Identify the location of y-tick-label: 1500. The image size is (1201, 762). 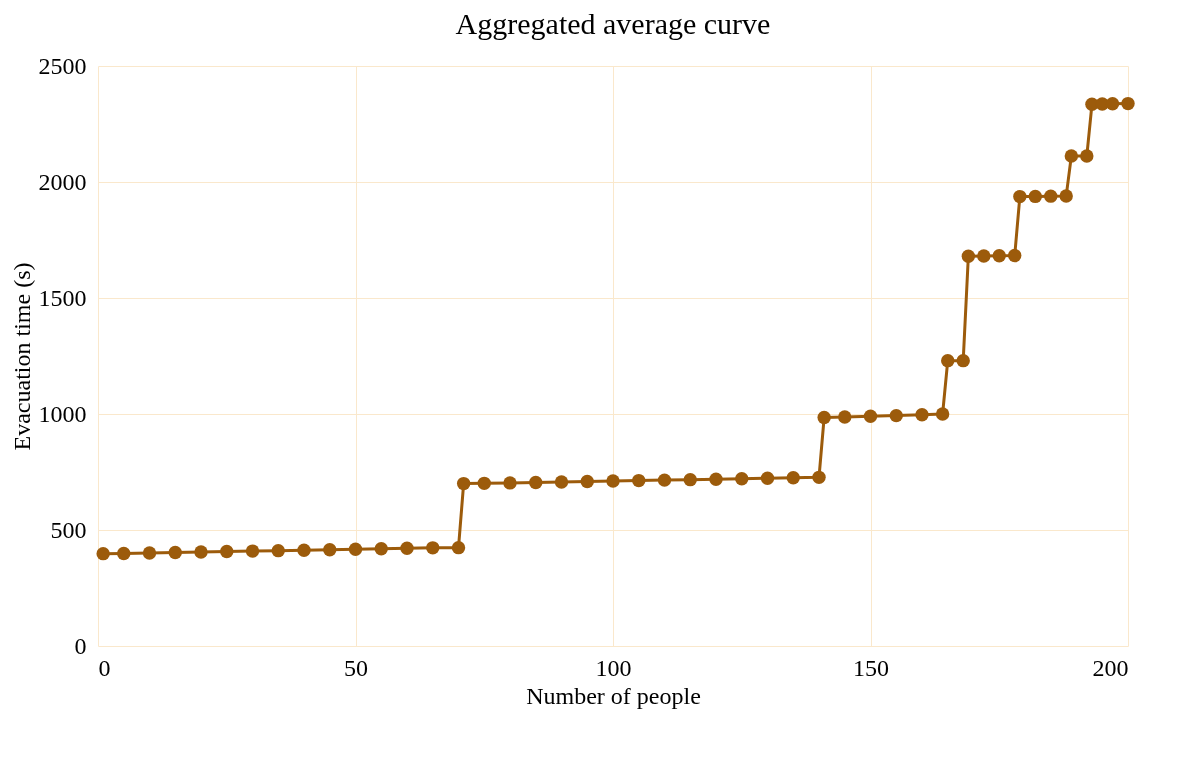
(62, 297).